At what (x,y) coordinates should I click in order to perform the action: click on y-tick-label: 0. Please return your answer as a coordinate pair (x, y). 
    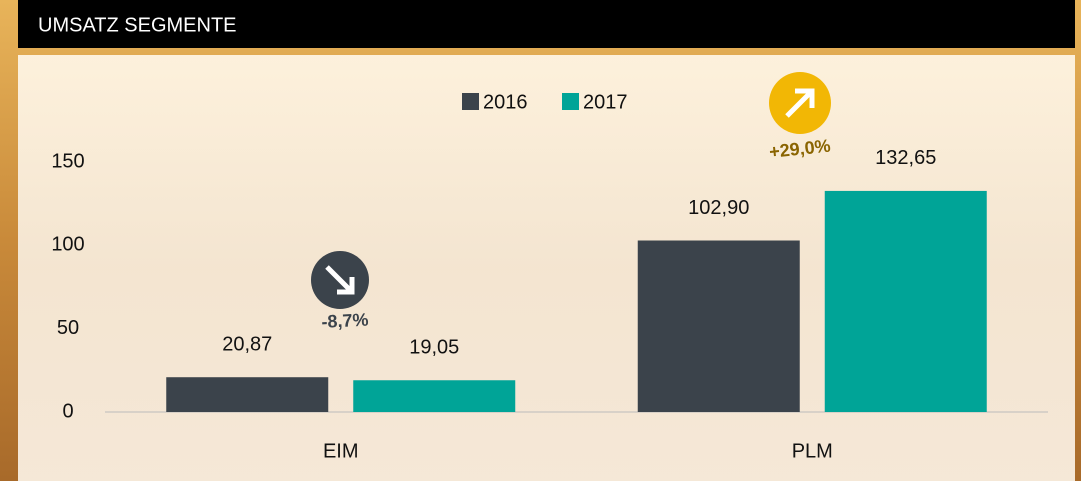
    Looking at the image, I should click on (67, 411).